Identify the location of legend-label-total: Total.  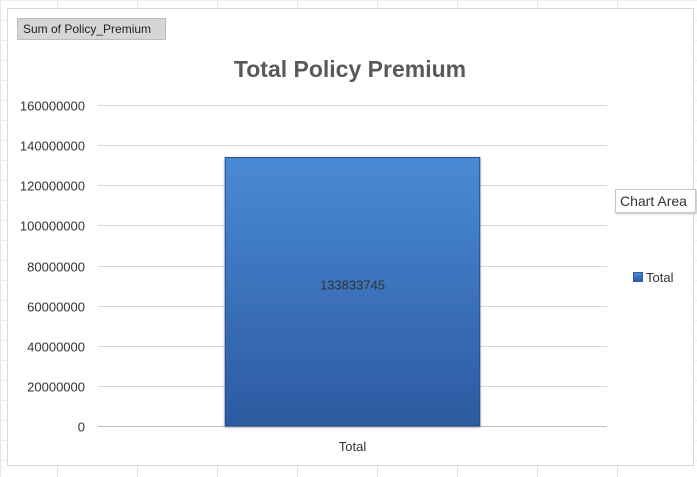
(660, 277).